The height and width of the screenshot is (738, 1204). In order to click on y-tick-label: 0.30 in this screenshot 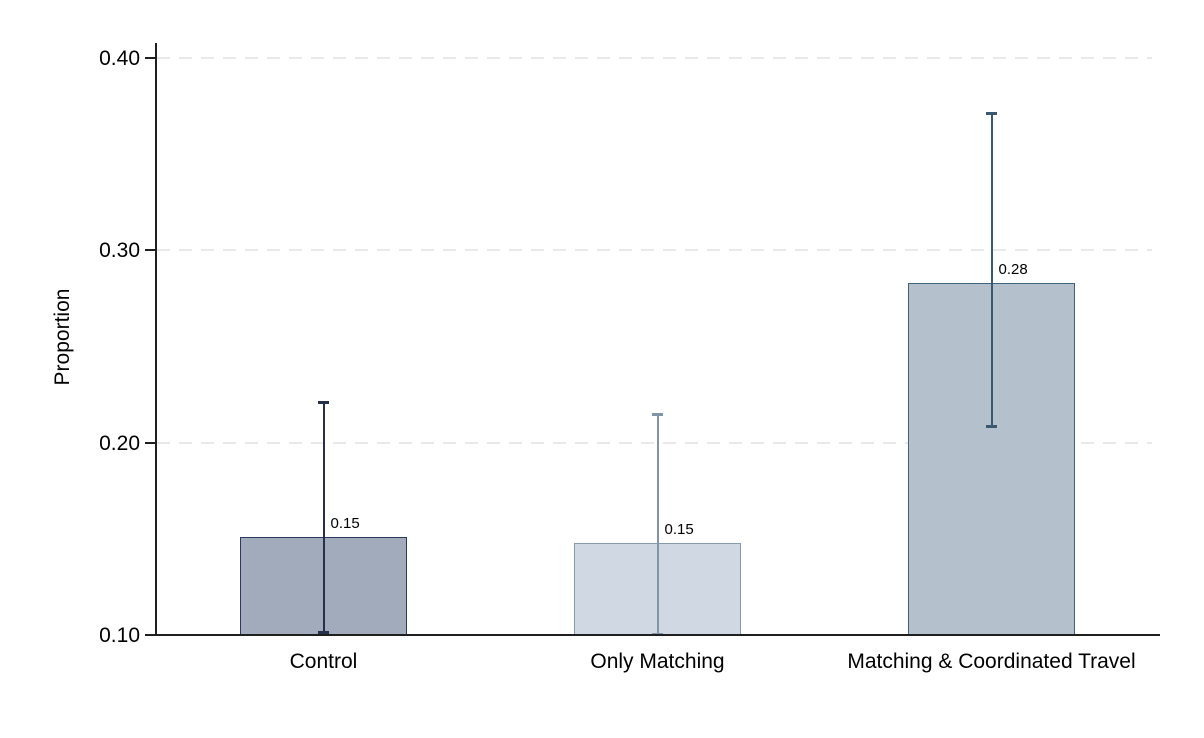, I will do `click(119, 250)`.